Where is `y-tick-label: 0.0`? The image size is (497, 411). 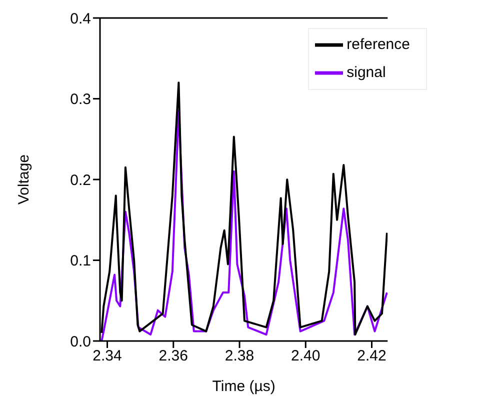 y-tick-label: 0.0 is located at coordinates (80, 341).